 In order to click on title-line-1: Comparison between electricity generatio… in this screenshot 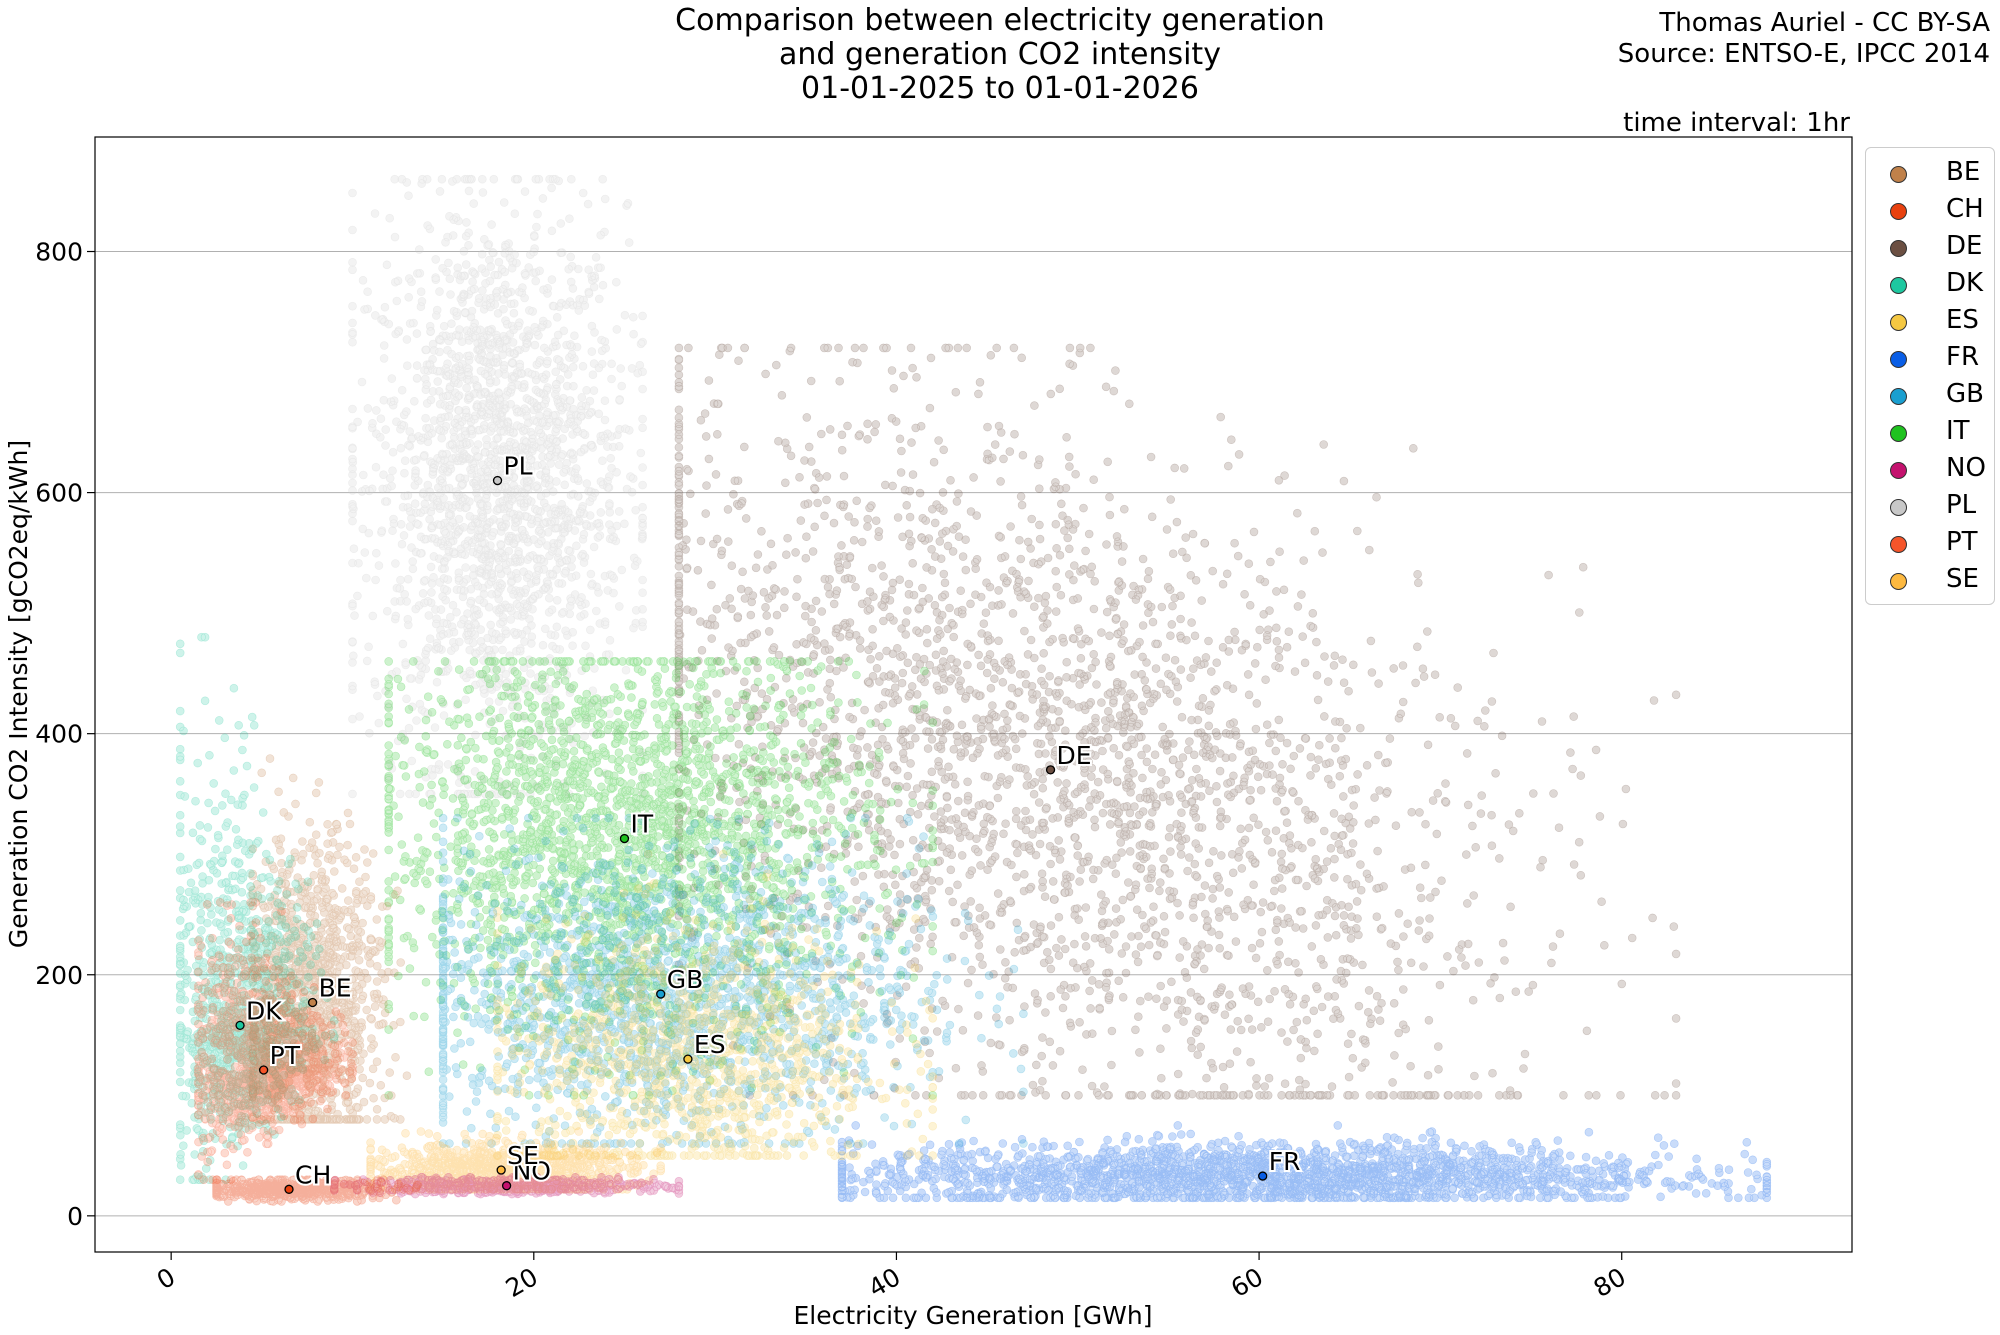, I will do `click(1000, 20)`.